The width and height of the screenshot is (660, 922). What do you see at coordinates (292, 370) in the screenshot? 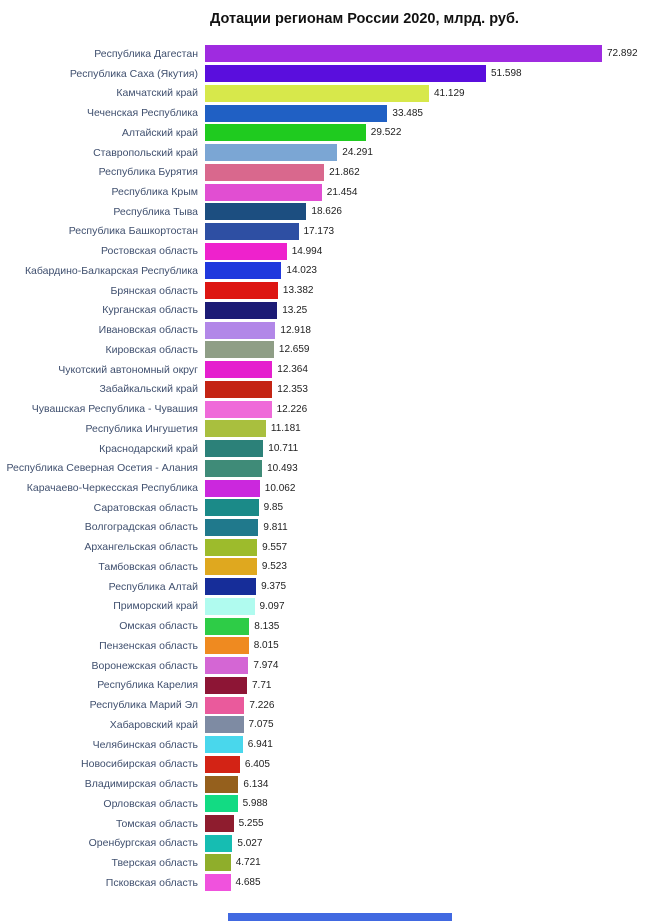
I see `value-label: 12.364` at bounding box center [292, 370].